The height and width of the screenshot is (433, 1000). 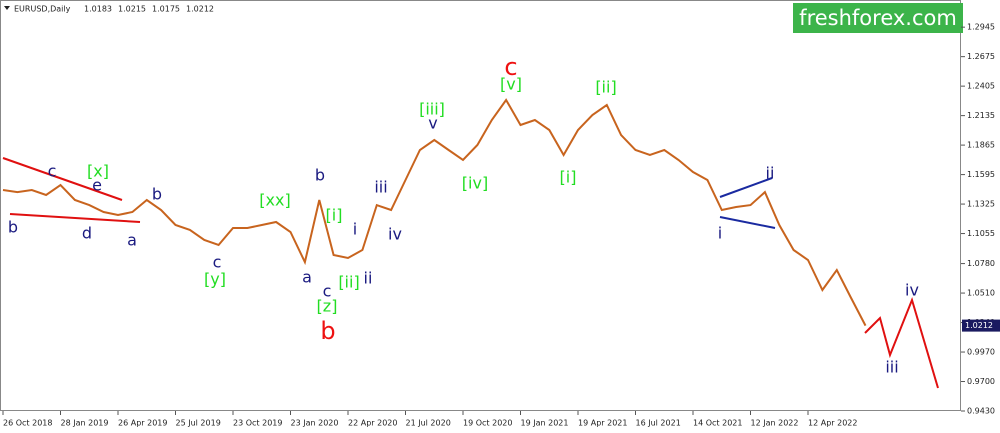 I want to click on wave-label: [iv], so click(x=475, y=183).